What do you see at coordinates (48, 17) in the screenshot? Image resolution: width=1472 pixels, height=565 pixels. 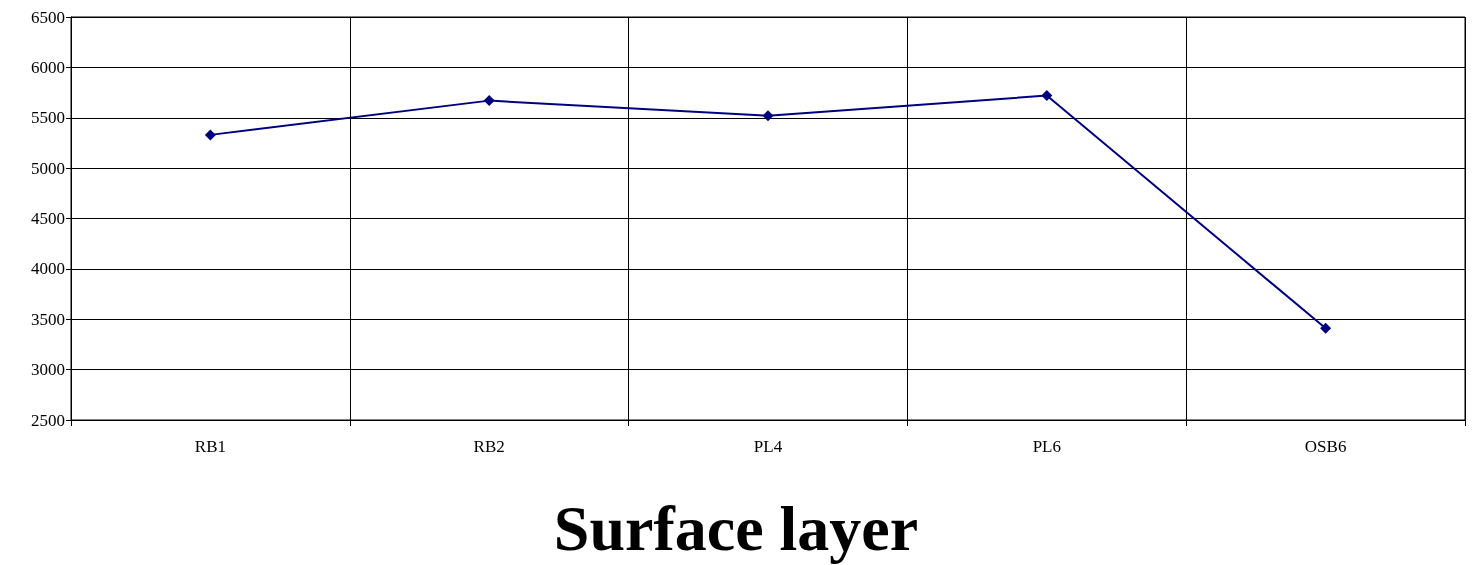 I see `y-tick-label: 6500` at bounding box center [48, 17].